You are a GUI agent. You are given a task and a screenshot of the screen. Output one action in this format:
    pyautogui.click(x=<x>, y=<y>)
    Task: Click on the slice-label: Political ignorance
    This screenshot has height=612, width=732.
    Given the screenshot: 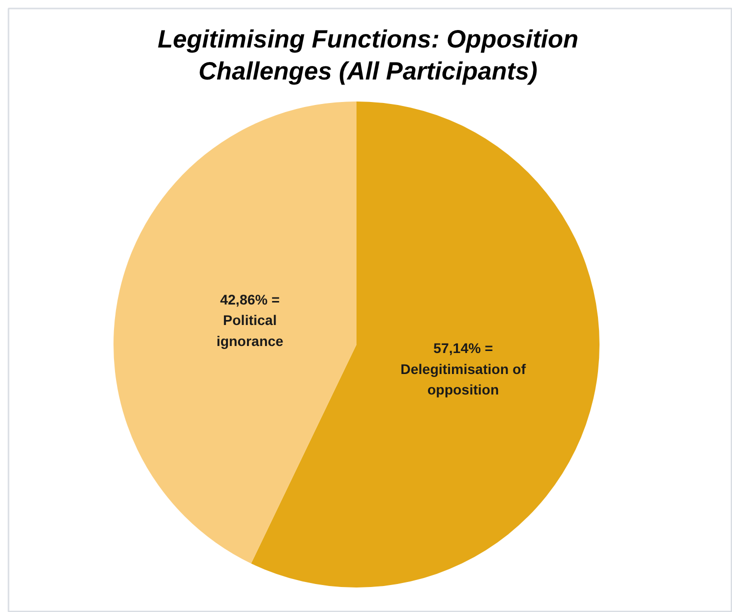 What is the action you would take?
    pyautogui.click(x=250, y=330)
    